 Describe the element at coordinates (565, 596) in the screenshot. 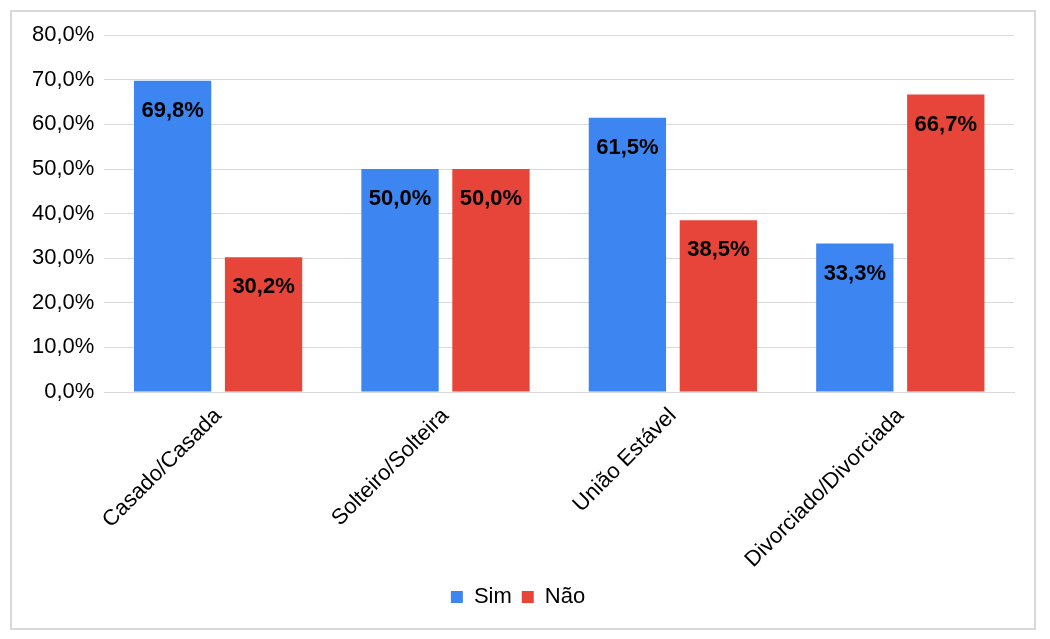

I see `legend-label: Não` at that location.